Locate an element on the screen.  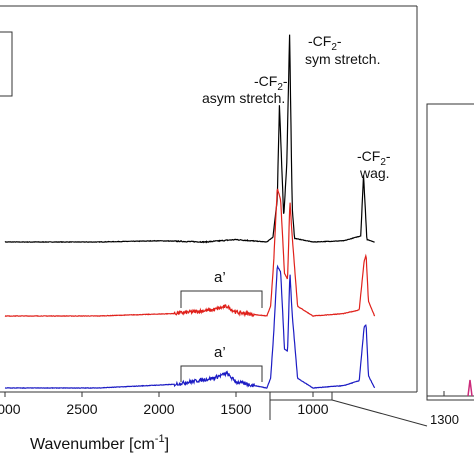
legend-box is located at coordinates (6, 64).